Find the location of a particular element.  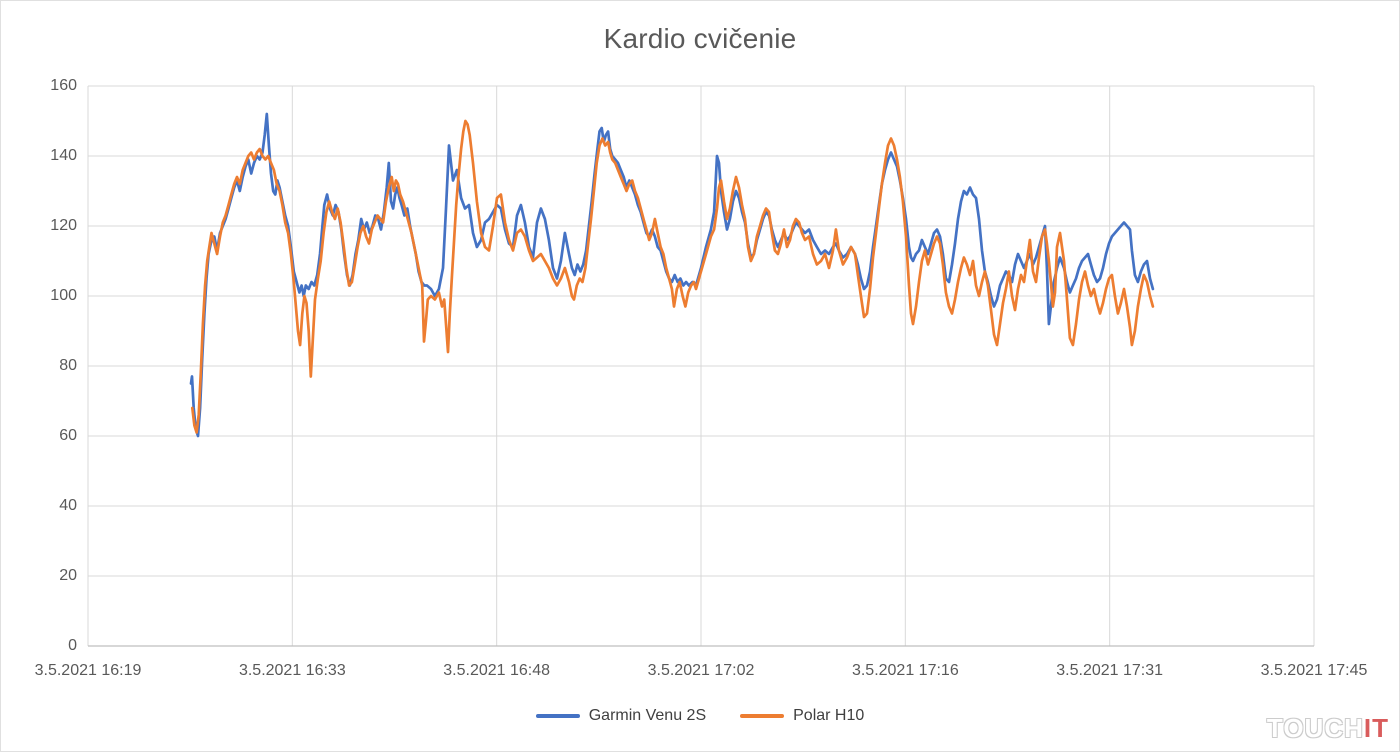

x-axis-tick-label: 3.5.2021 17:02 is located at coordinates (701, 670).